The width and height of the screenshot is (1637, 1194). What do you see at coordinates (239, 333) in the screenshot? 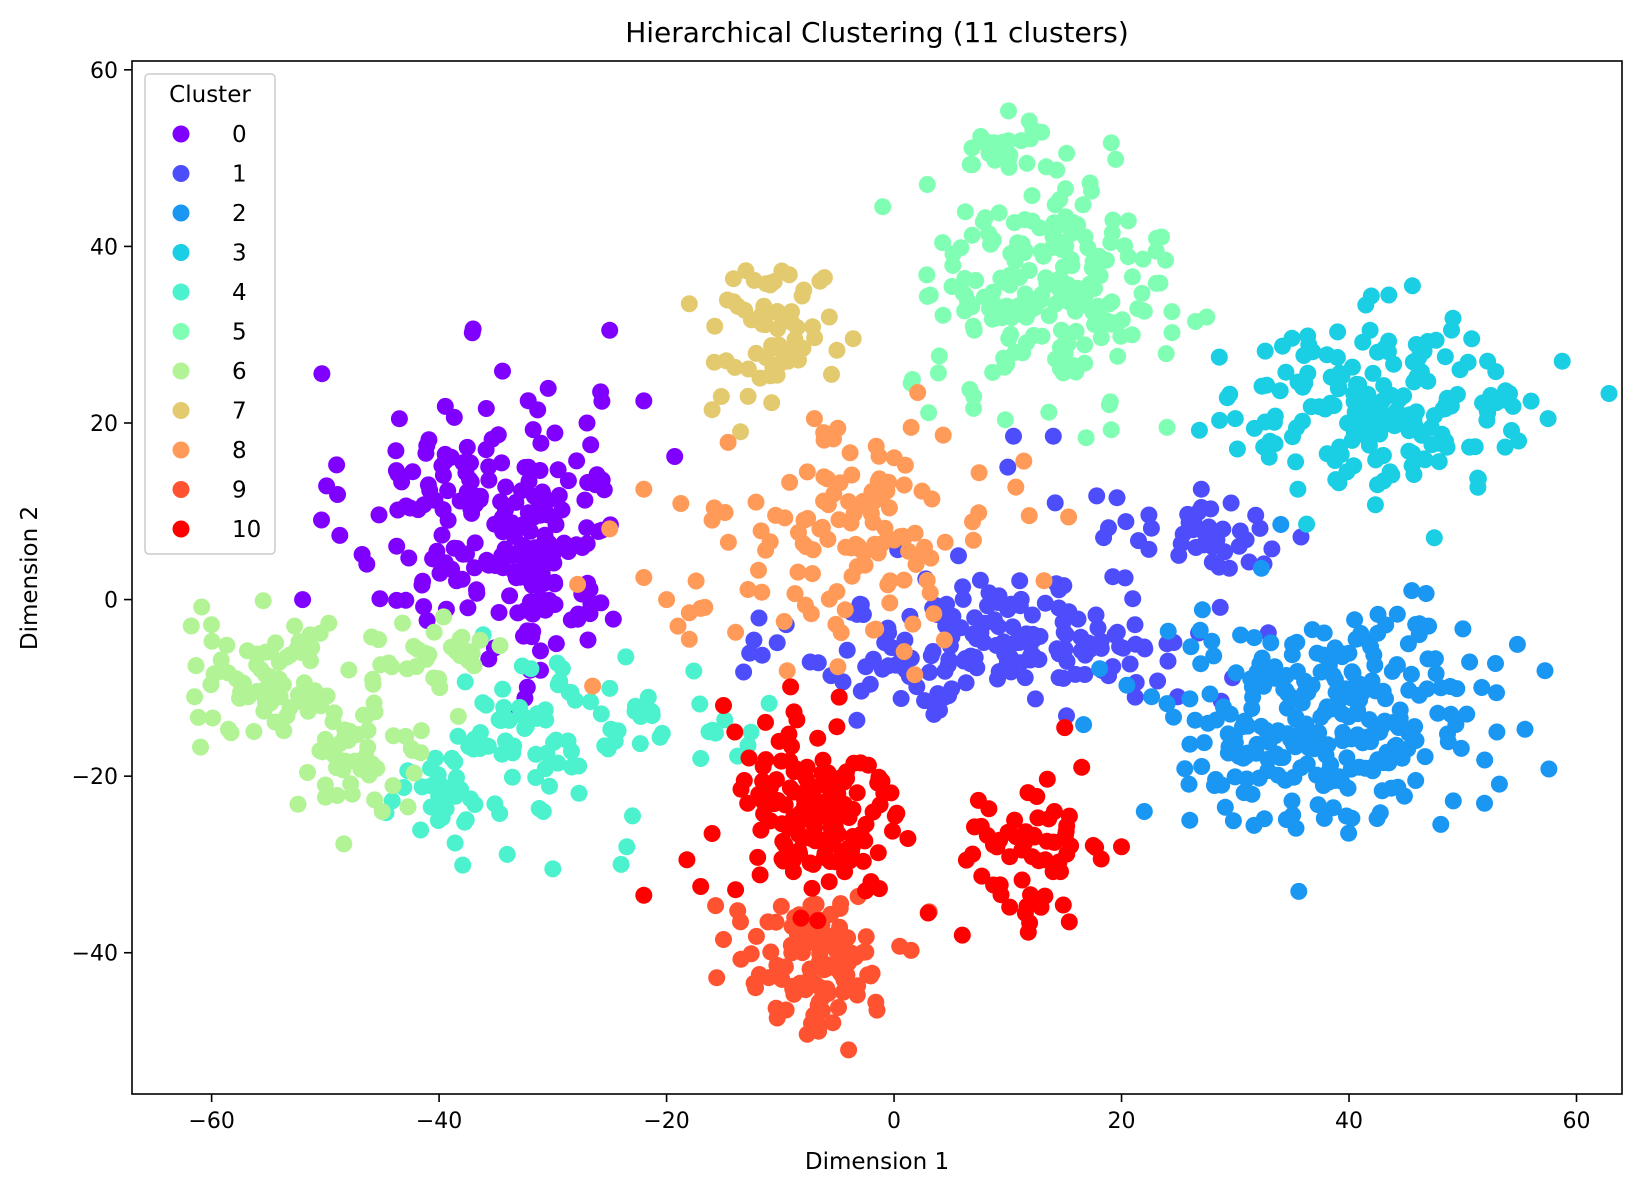
I see `legend-label-5: 5` at bounding box center [239, 333].